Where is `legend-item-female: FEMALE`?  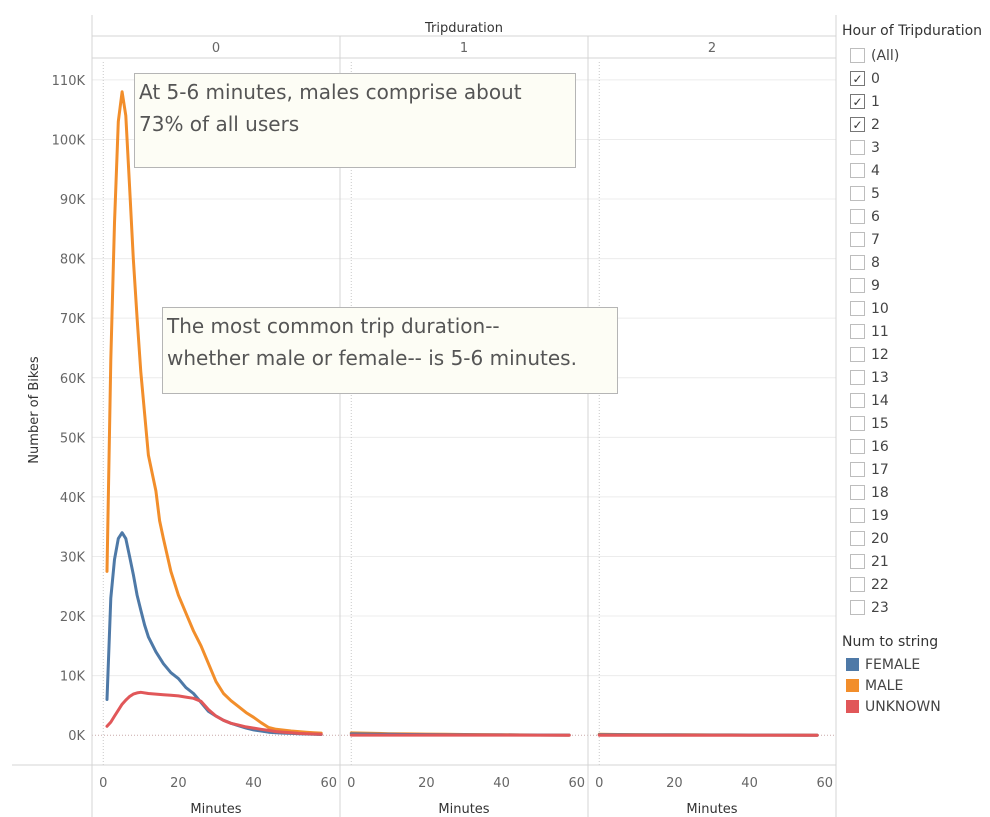 legend-item-female: FEMALE is located at coordinates (916, 664).